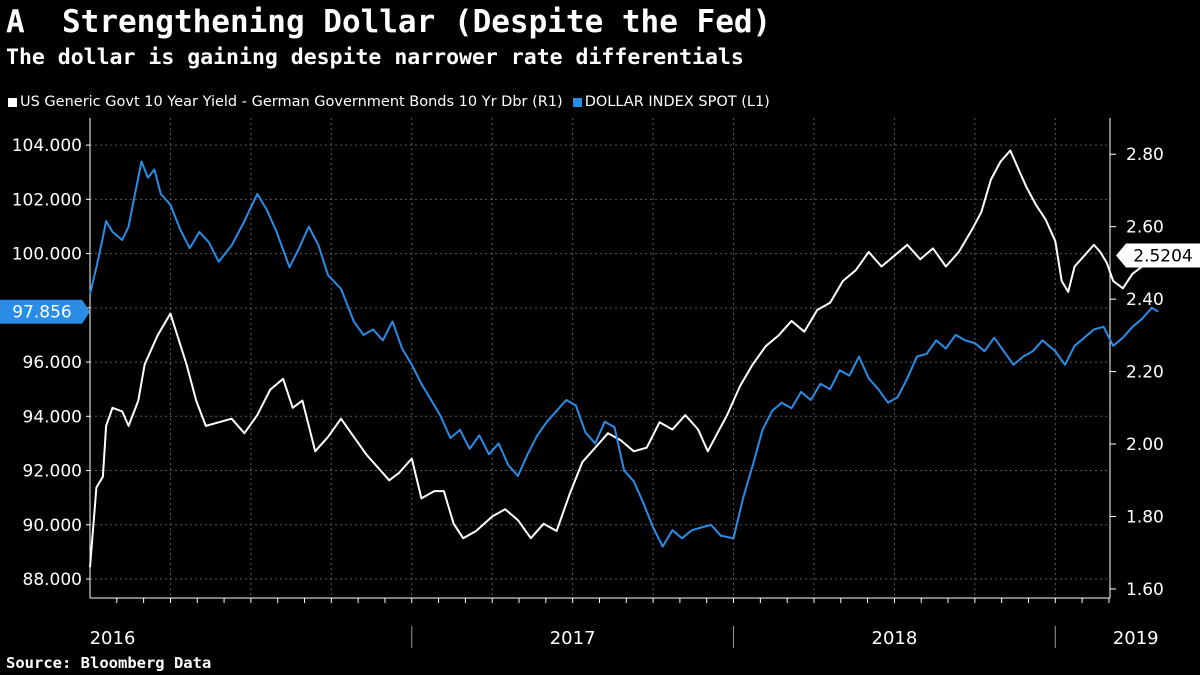  Describe the element at coordinates (109, 663) in the screenshot. I see `source-note: Source: Bloomberg Data` at that location.